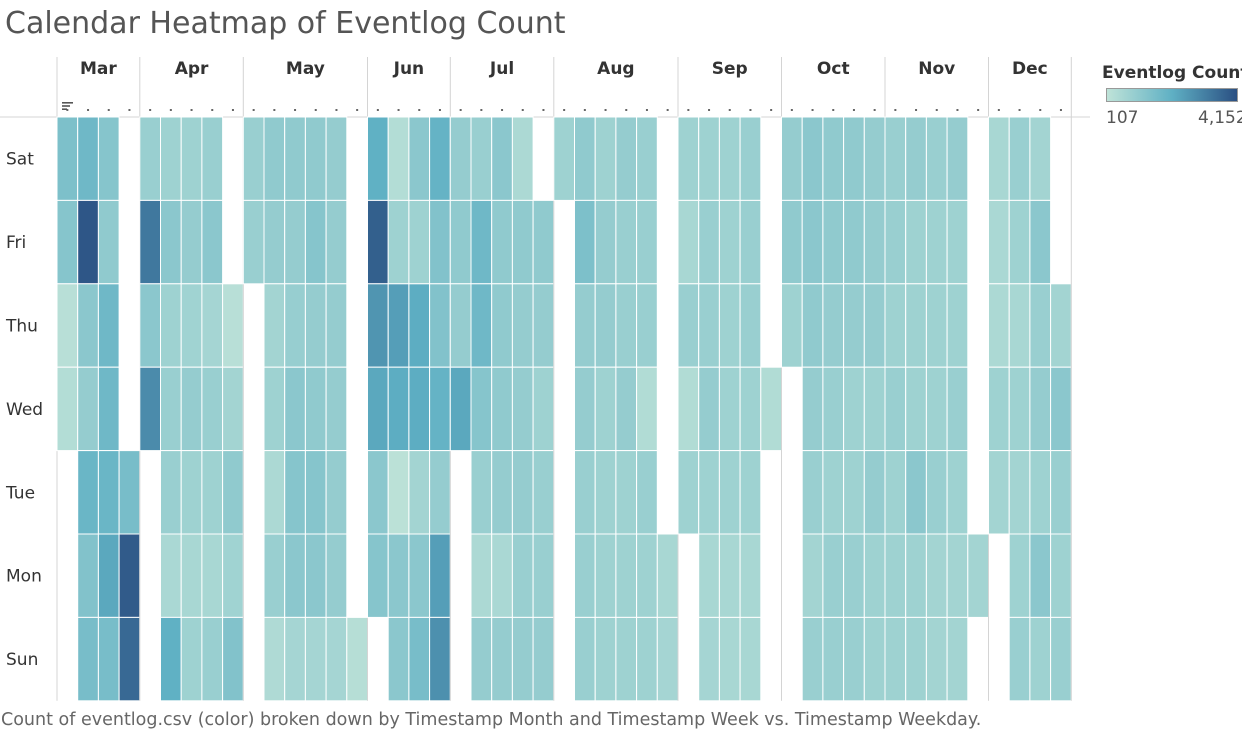 The width and height of the screenshot is (1242, 735). I want to click on color-legend-bar, so click(1172, 95).